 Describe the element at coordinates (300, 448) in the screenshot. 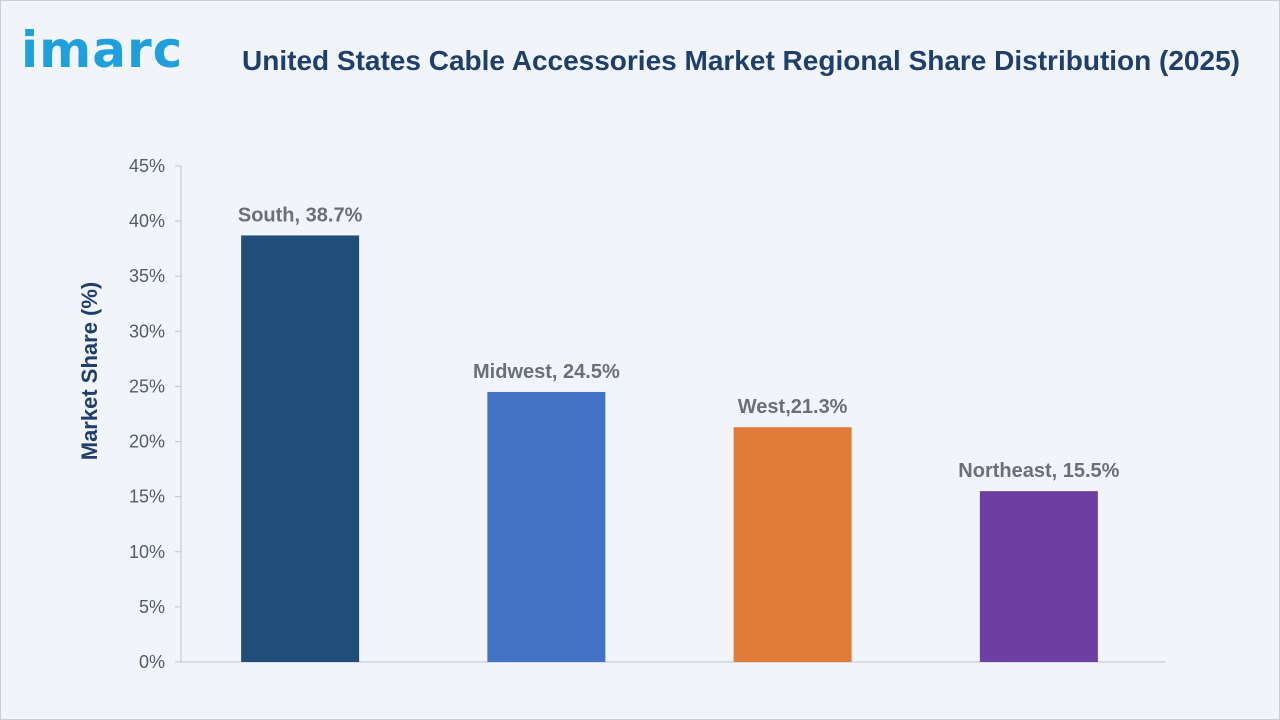

I see `bar-south` at that location.